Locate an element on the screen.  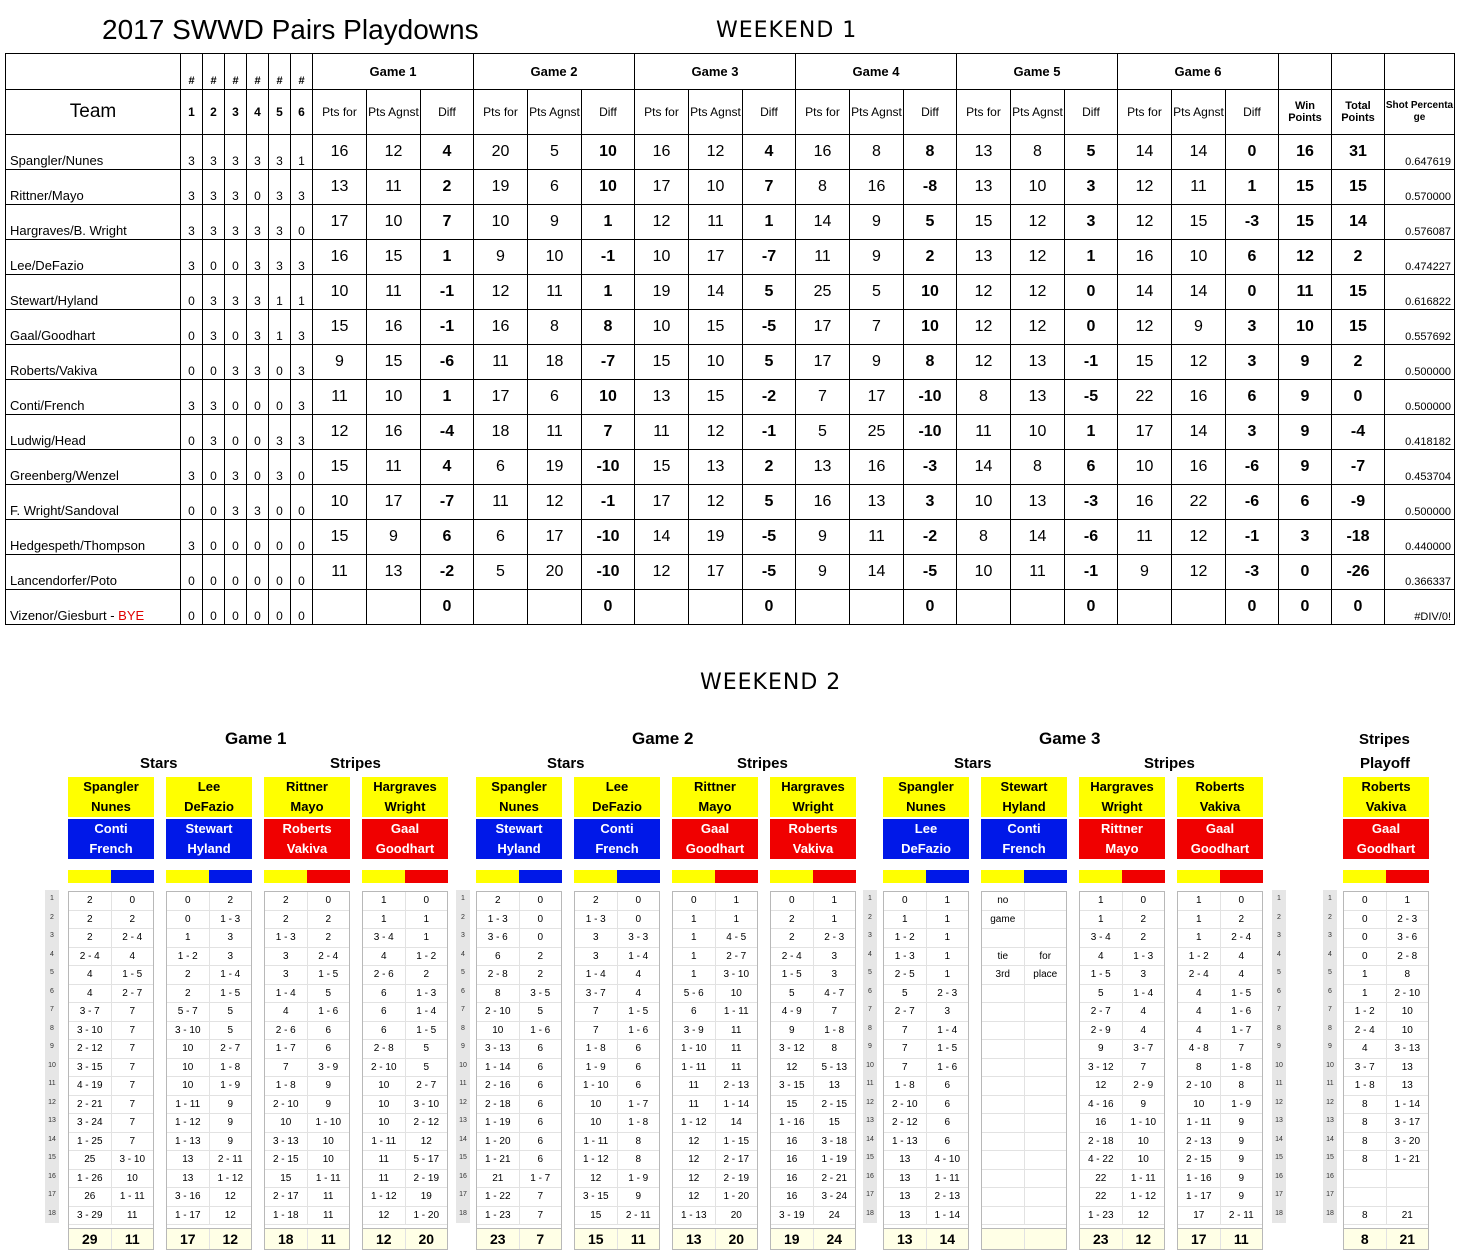
opponent-end-score: 5 is located at coordinates (230, 1012).